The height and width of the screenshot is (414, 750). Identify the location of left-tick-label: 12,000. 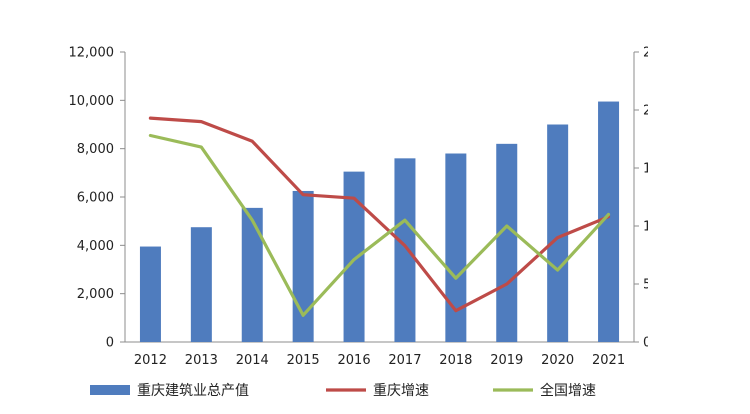
(92, 53).